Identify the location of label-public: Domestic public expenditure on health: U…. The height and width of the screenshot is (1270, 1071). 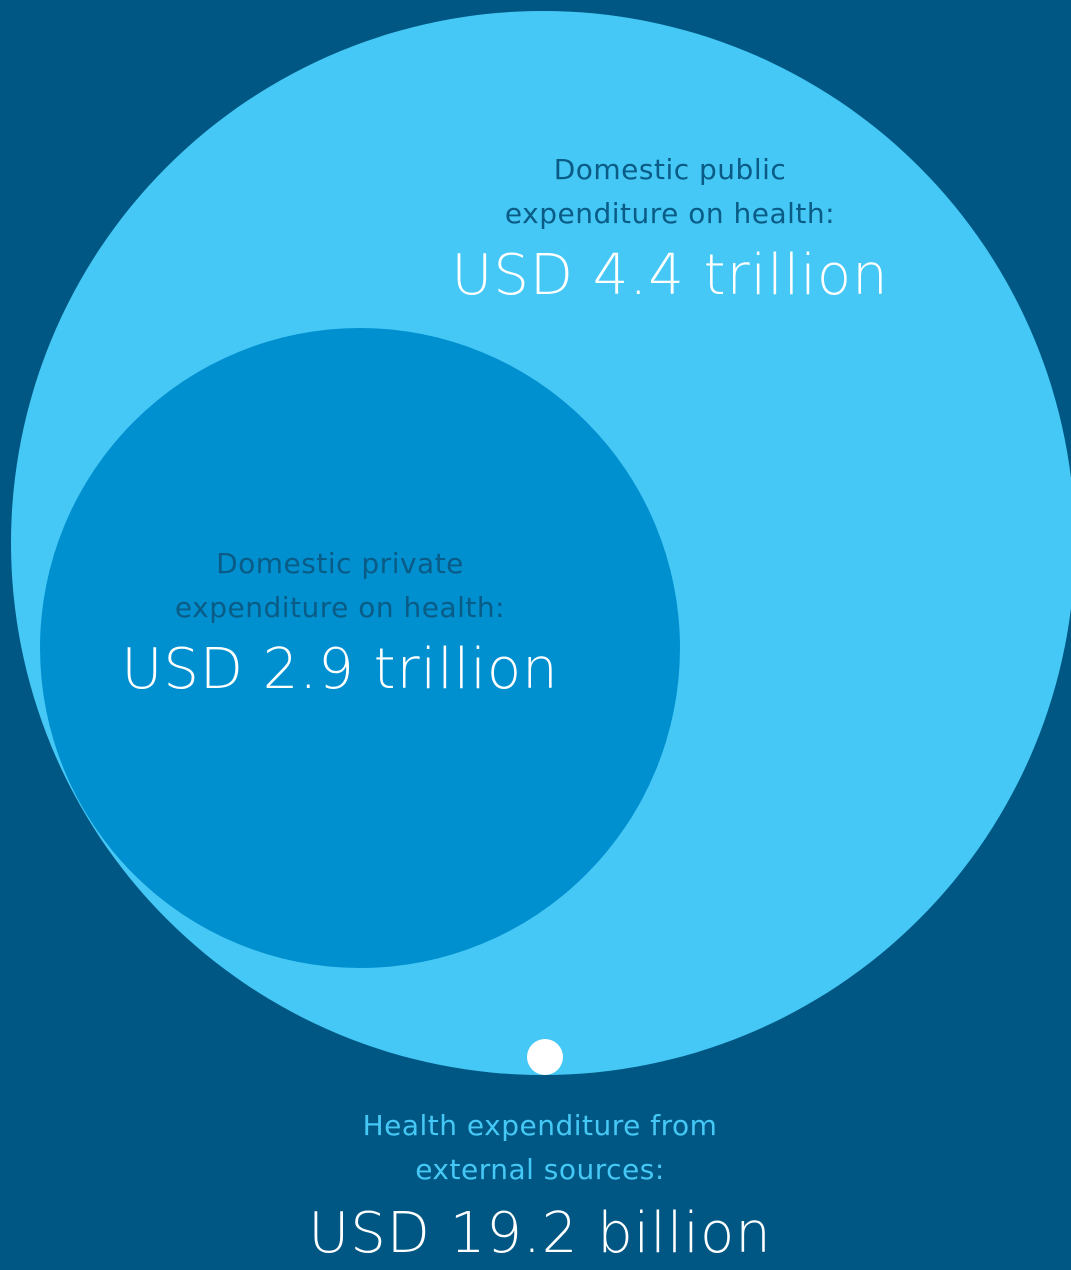
(670, 228).